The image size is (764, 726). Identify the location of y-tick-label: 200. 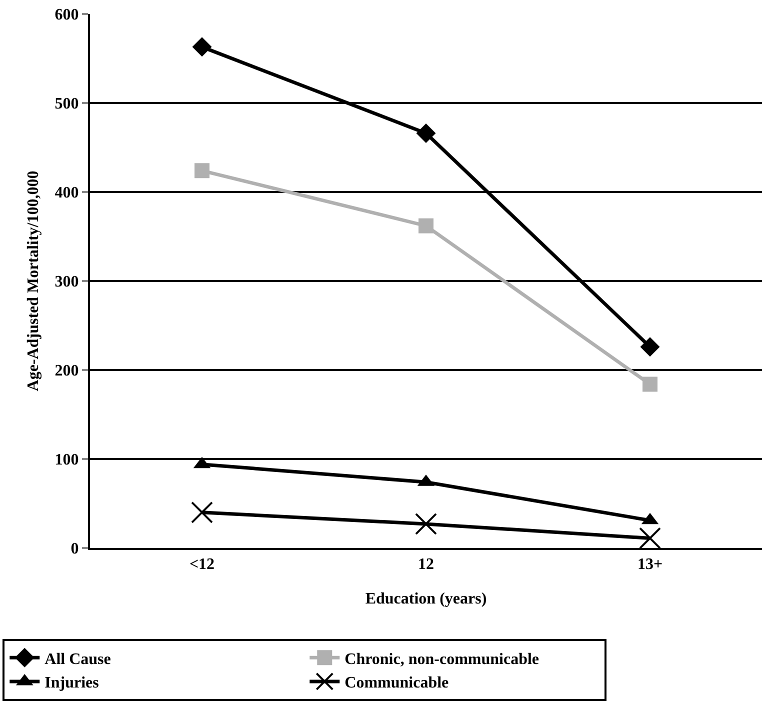
(66, 371).